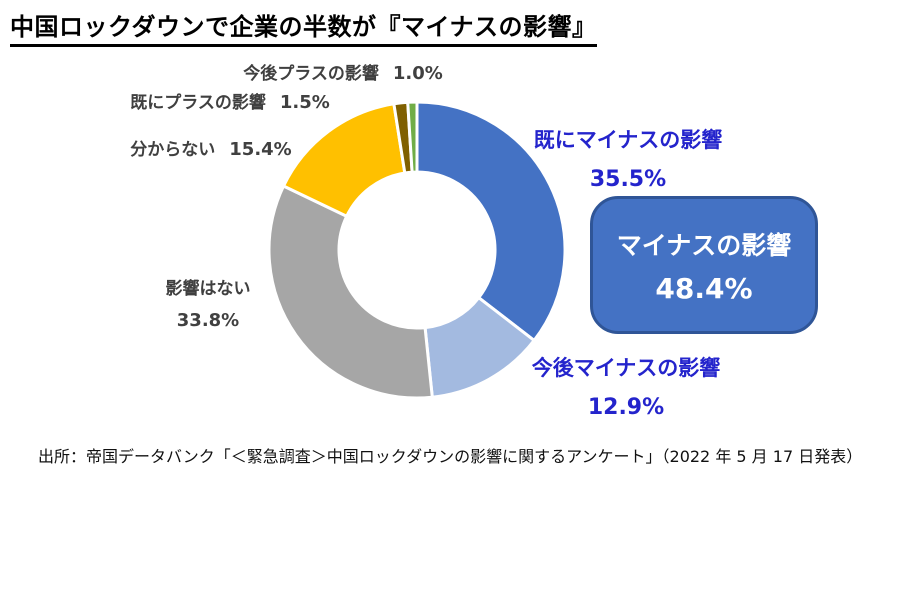  Describe the element at coordinates (417, 73) in the screenshot. I see `label-future-plus-value: 1.0%` at that location.